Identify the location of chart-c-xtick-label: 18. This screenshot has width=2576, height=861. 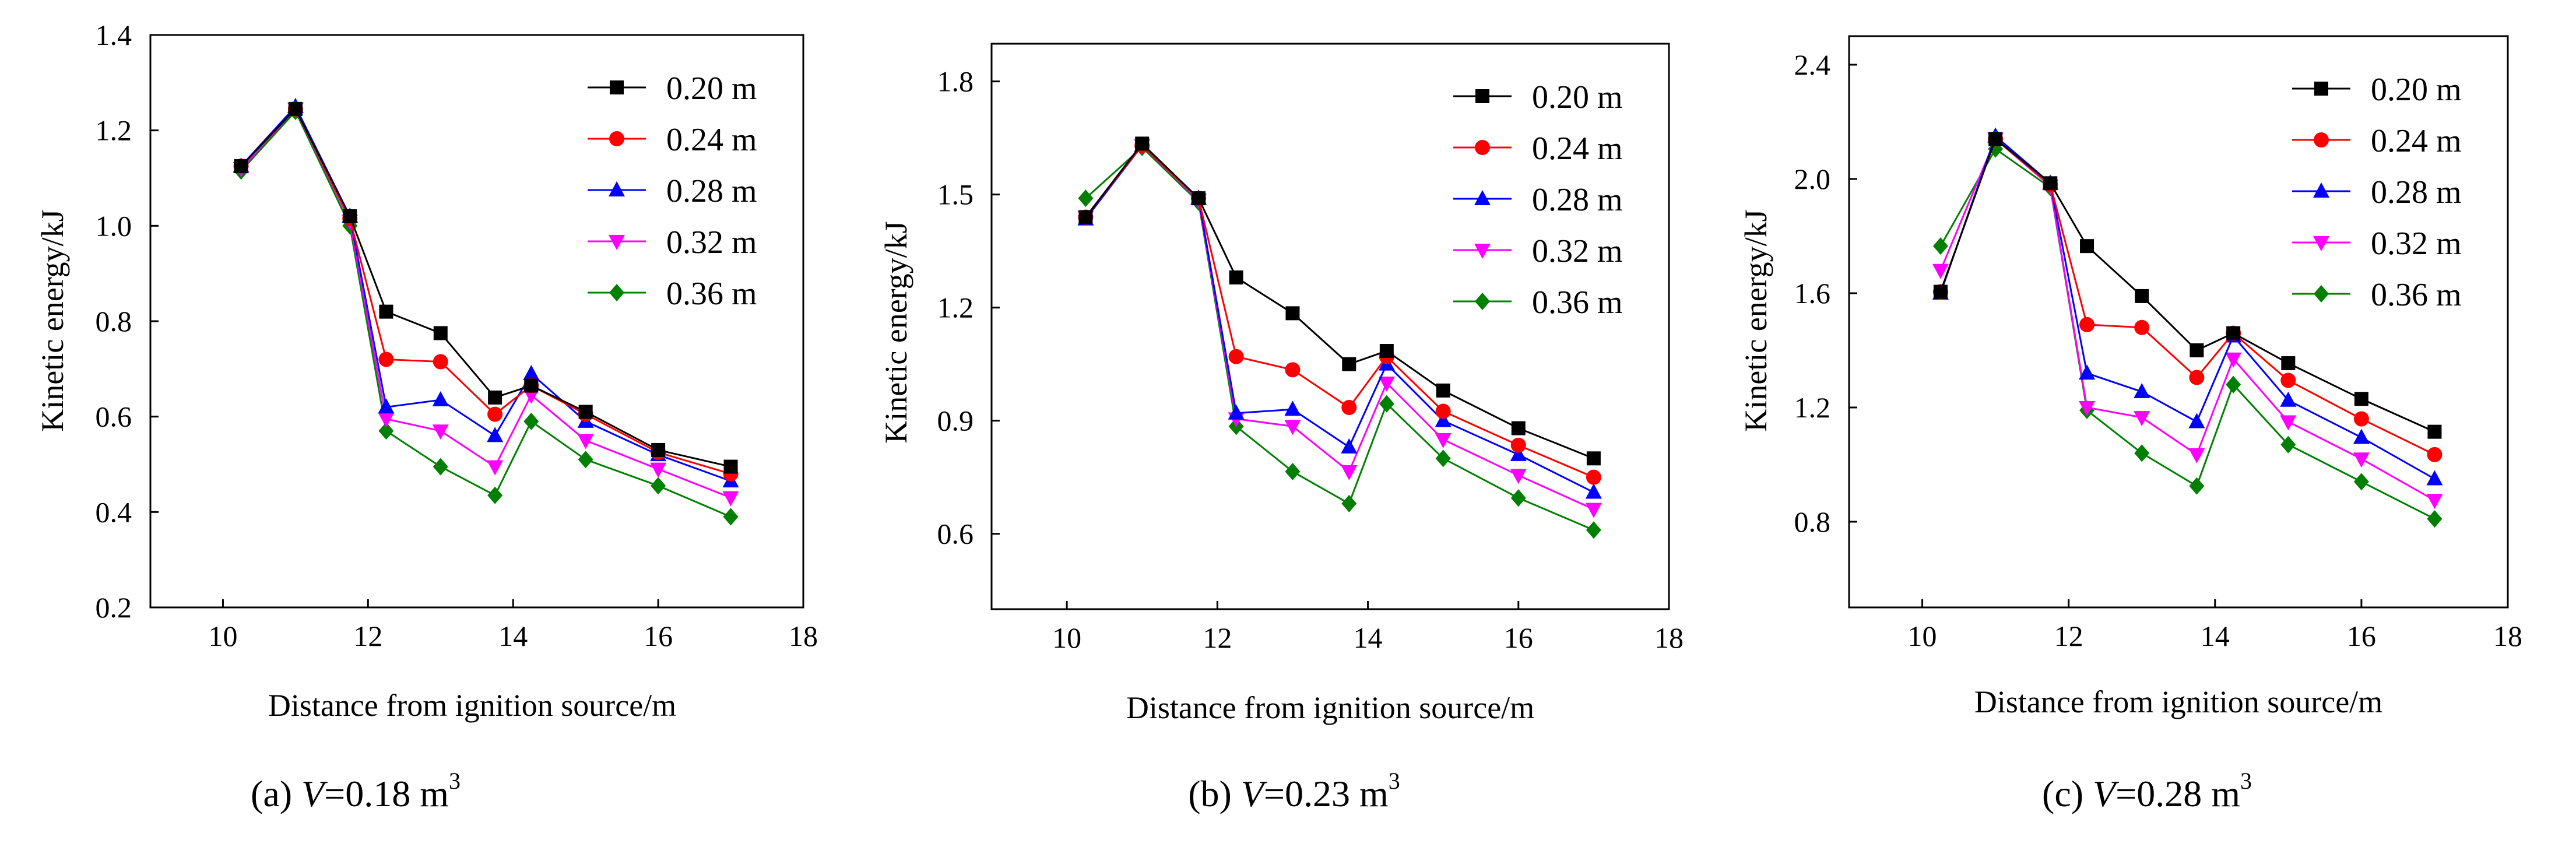
(2507, 636).